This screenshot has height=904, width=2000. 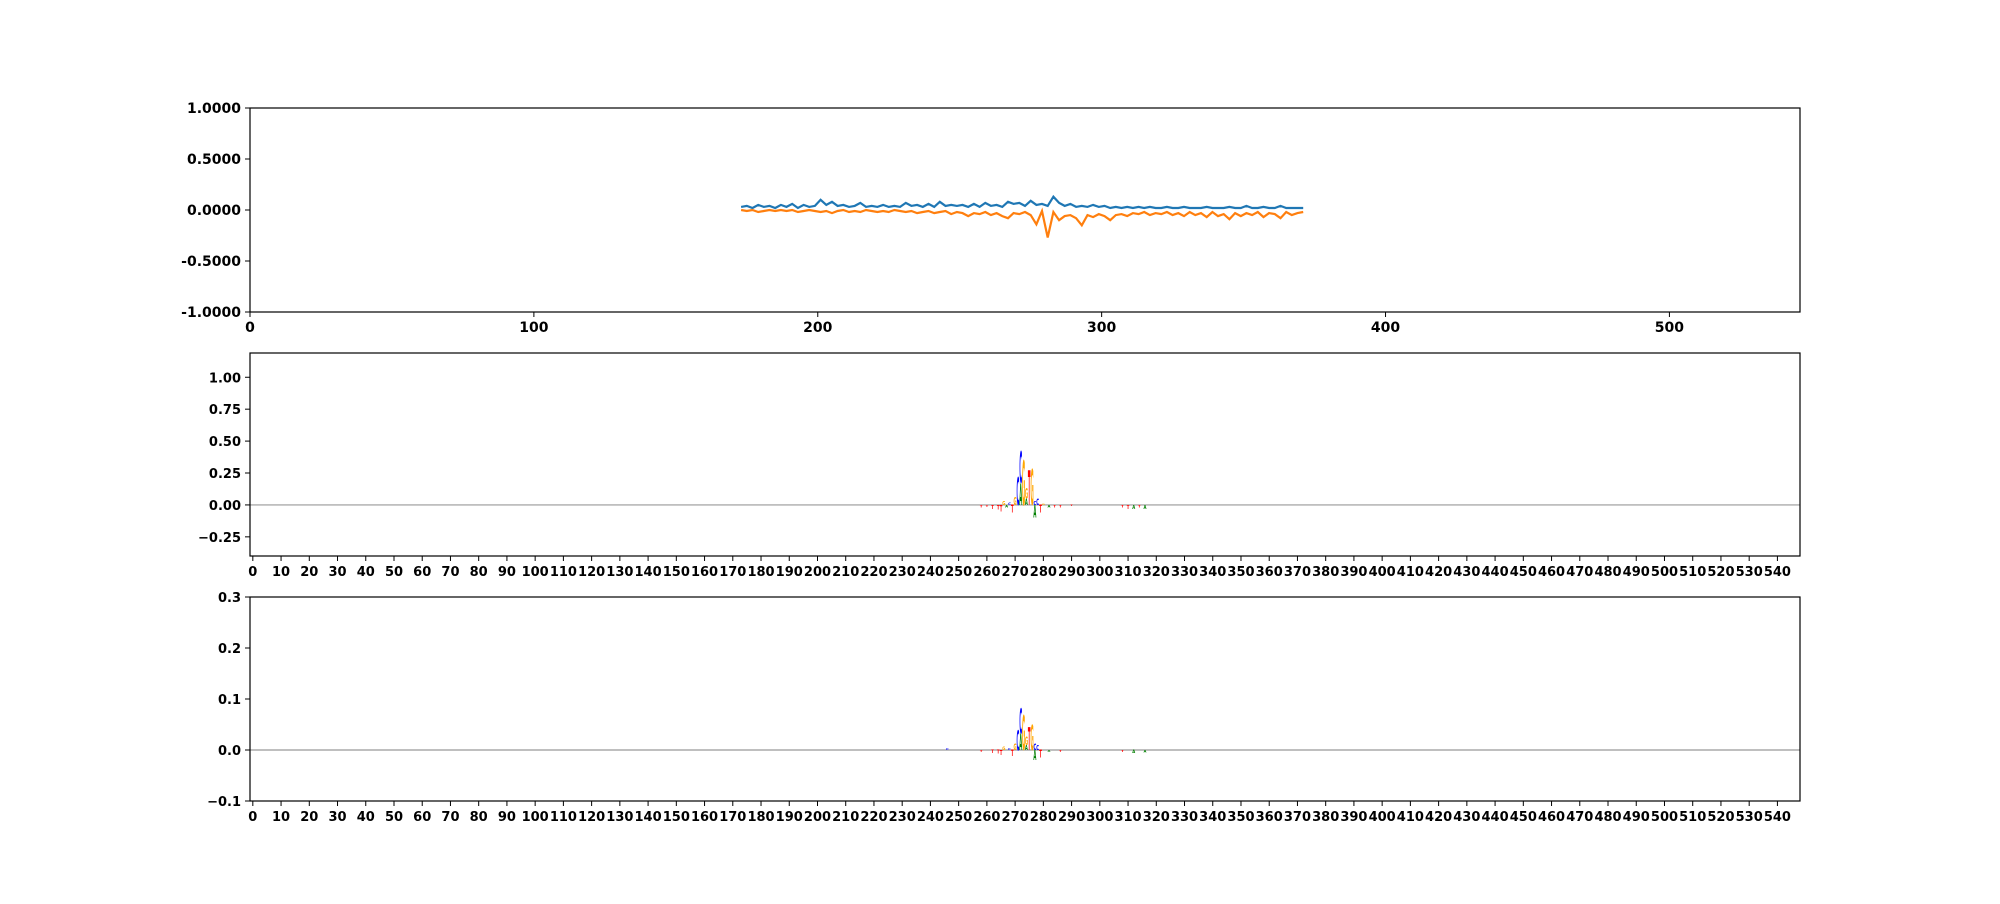 I want to click on x-tick-label: 180, so click(x=760, y=817).